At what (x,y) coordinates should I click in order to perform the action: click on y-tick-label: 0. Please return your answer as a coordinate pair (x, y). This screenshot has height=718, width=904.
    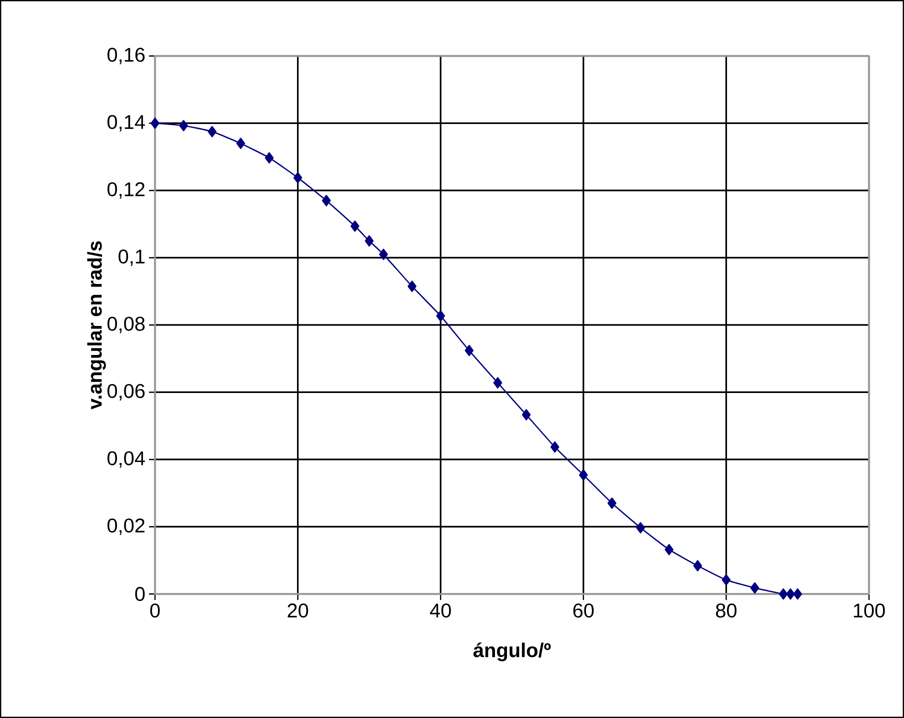
    Looking at the image, I should click on (140, 594).